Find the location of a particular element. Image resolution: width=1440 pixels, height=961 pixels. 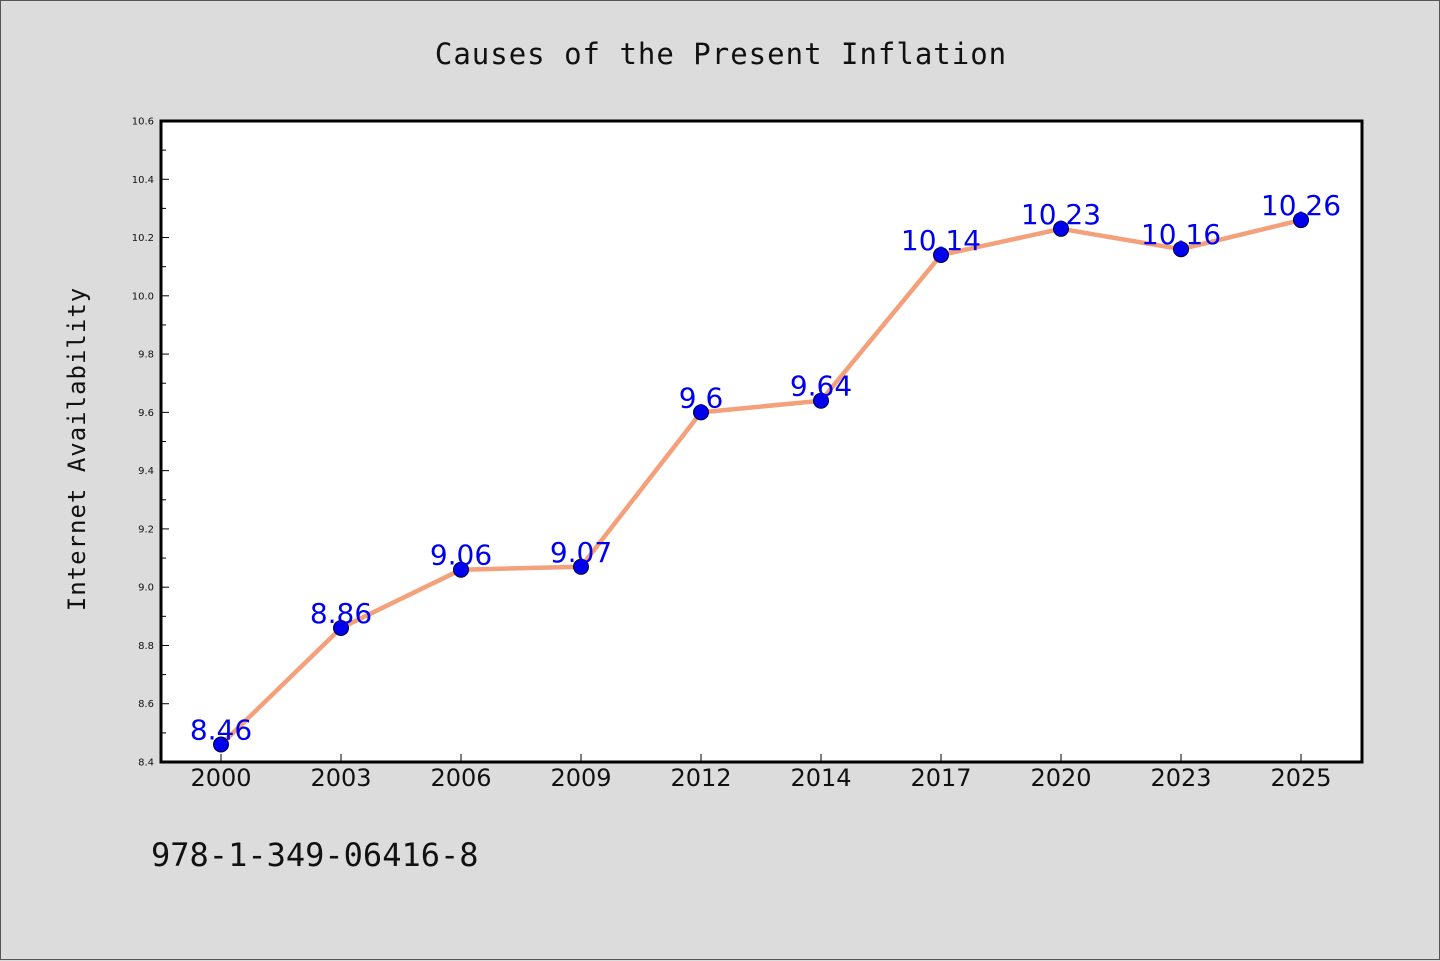

x-tick-label: 2000 is located at coordinates (220, 778).